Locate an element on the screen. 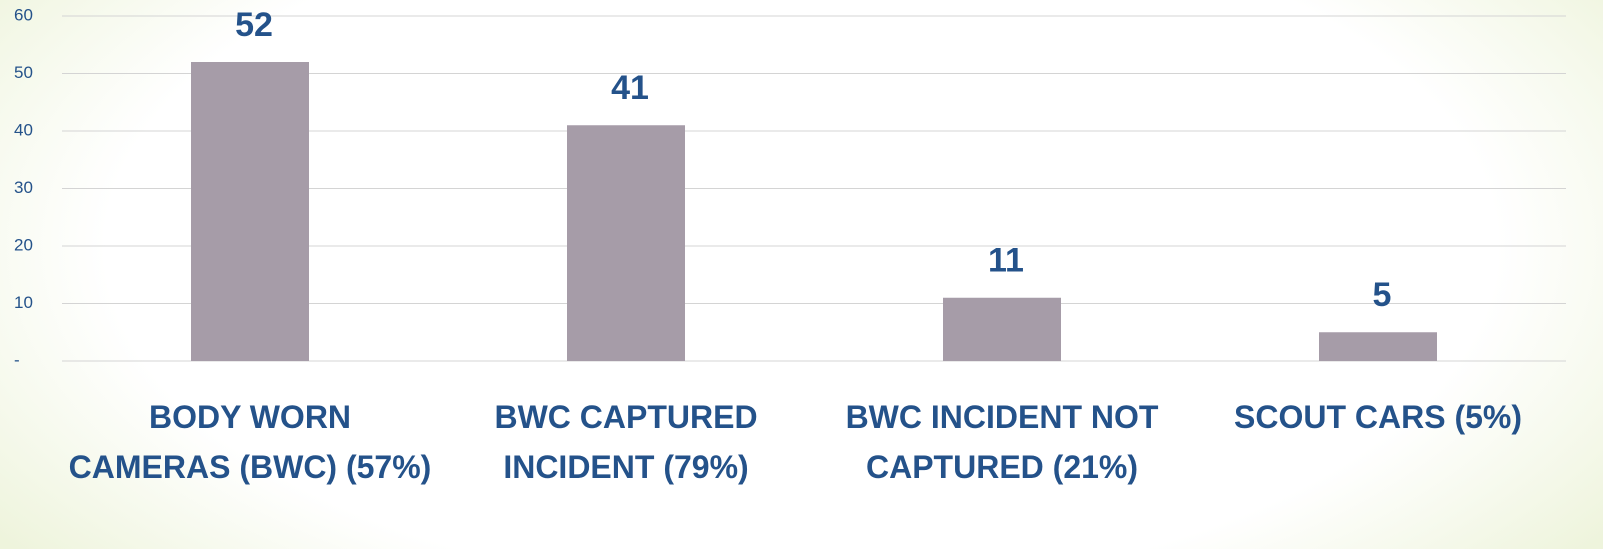 This screenshot has width=1603, height=549. data-label: 5 is located at coordinates (1382, 295).